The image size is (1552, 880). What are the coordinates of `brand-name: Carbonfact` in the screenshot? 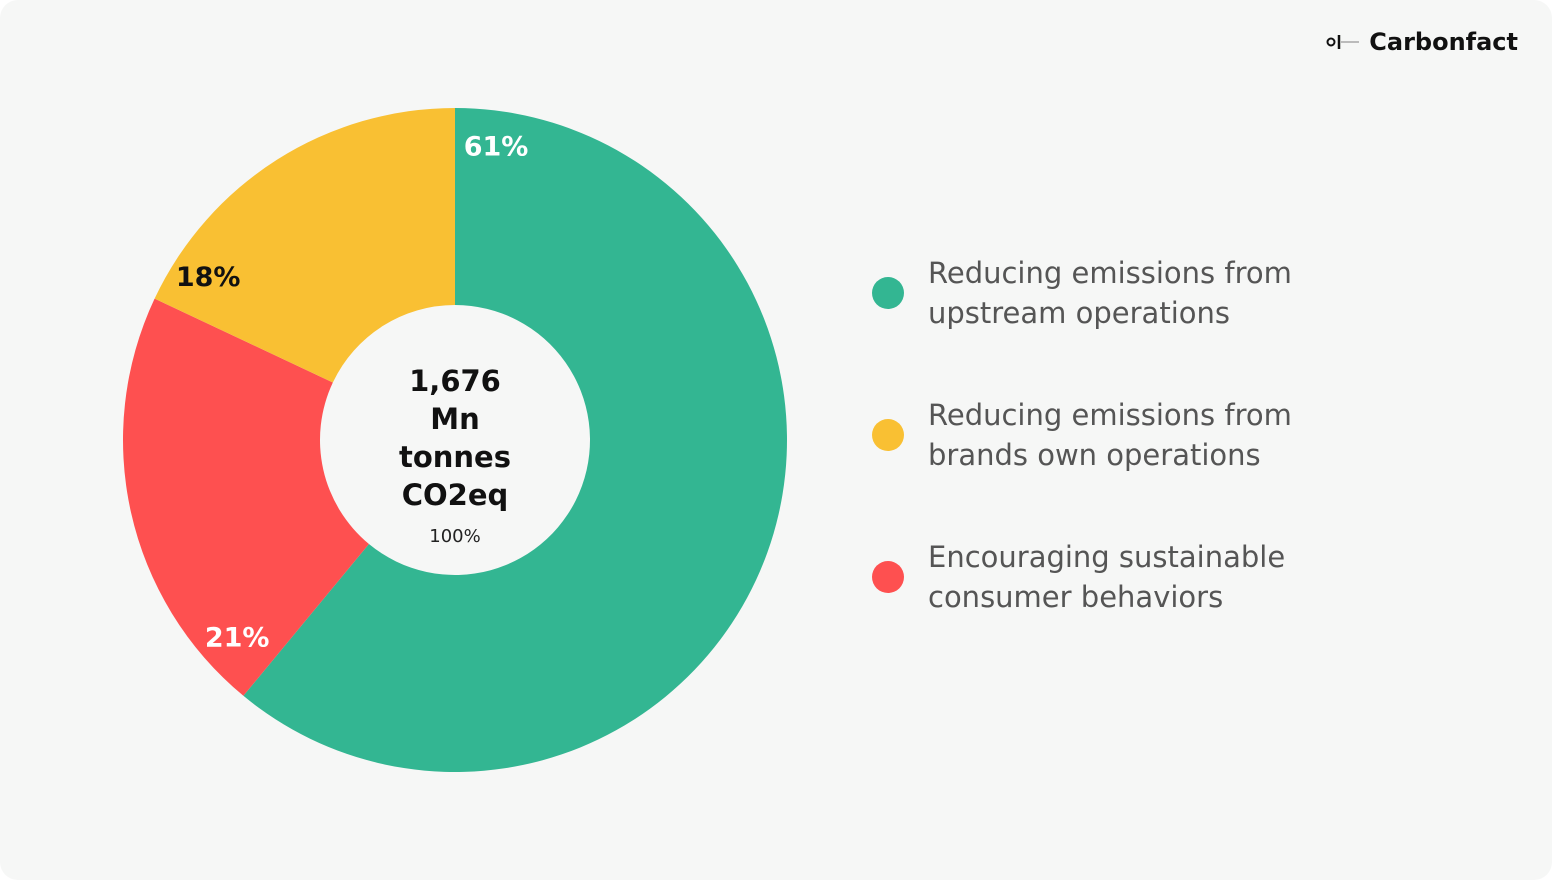 It's located at (1443, 42).